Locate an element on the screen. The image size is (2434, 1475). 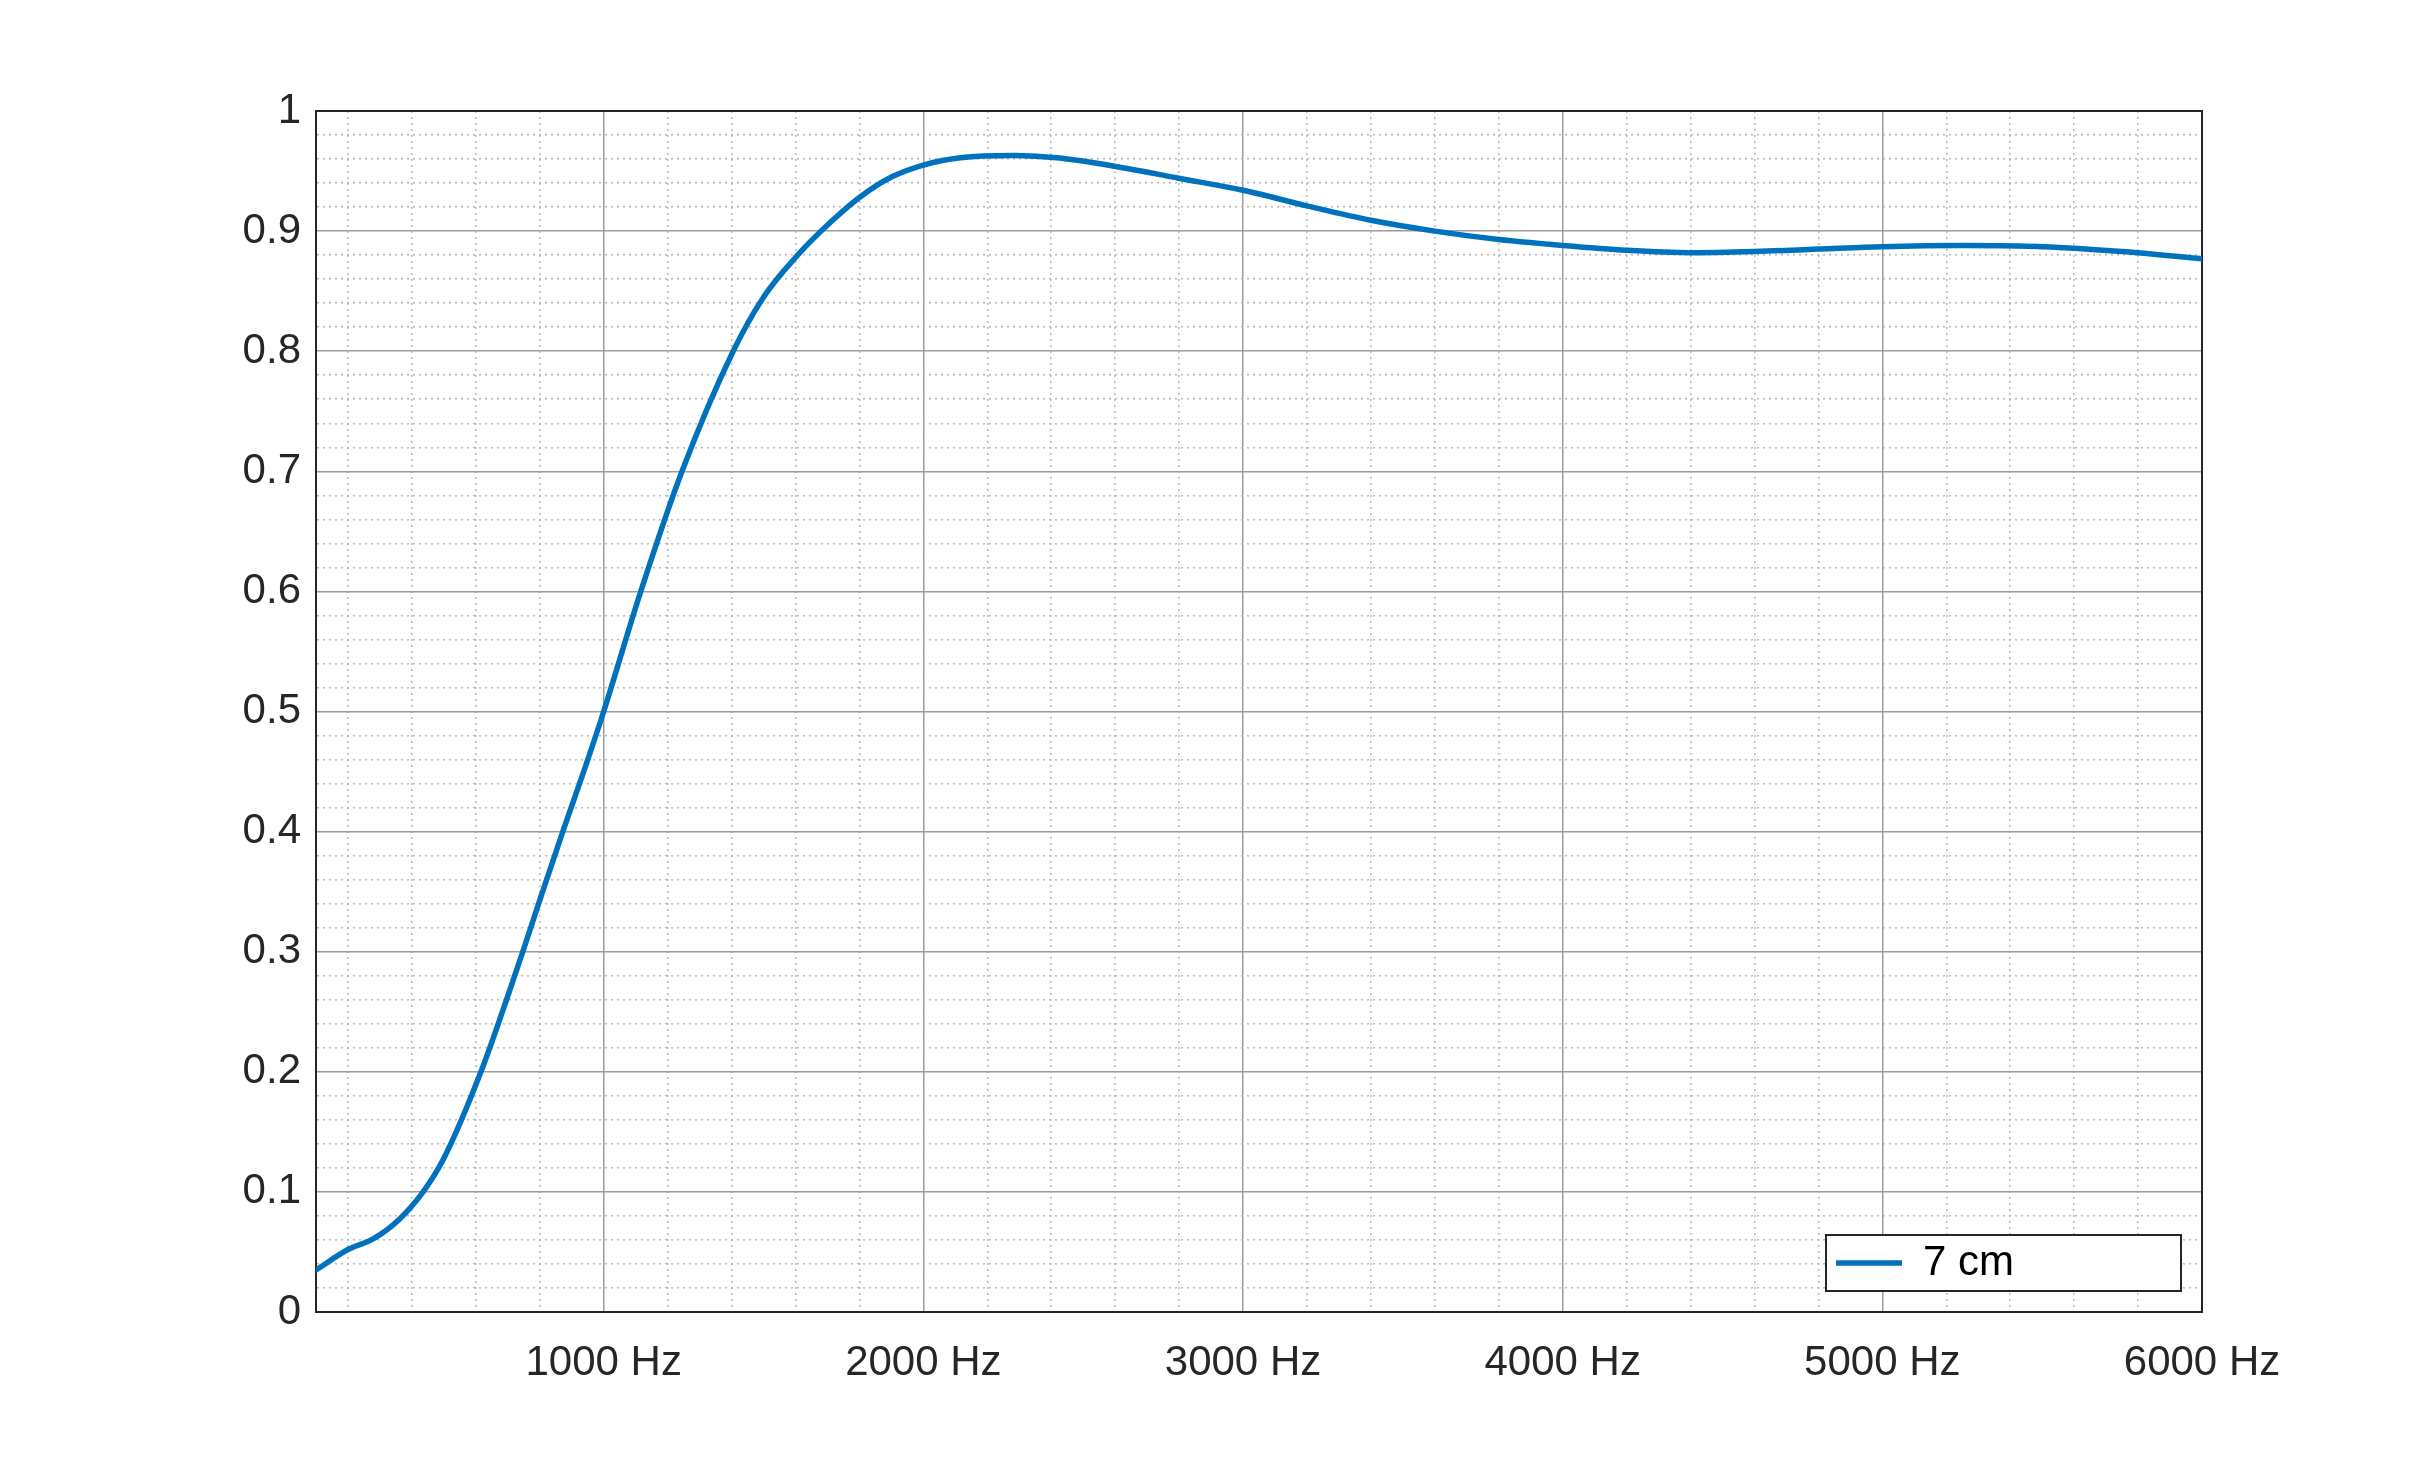
y-tick-label: 0.4 is located at coordinates (271, 829).